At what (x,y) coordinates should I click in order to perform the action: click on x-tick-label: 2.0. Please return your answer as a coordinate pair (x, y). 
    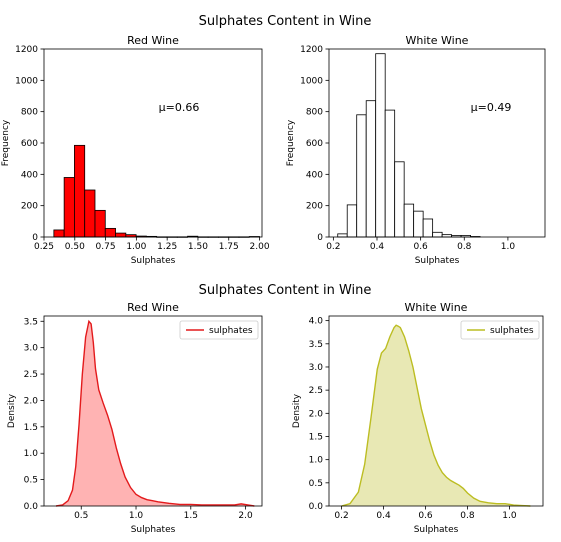
    Looking at the image, I should click on (245, 516).